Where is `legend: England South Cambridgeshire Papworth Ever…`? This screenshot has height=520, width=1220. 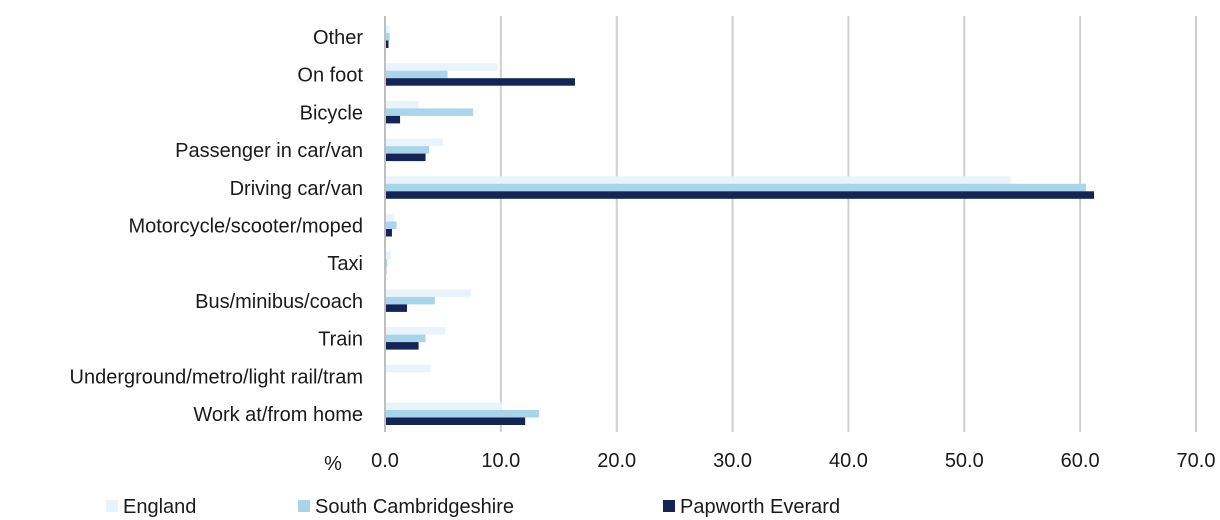
legend: England South Cambridgeshire Papworth Ever… is located at coordinates (473, 507).